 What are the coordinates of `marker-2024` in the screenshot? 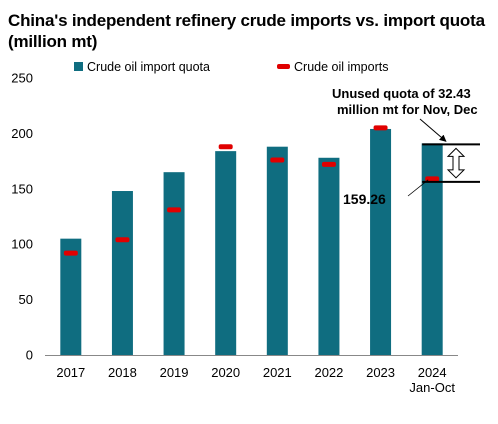 It's located at (432, 179).